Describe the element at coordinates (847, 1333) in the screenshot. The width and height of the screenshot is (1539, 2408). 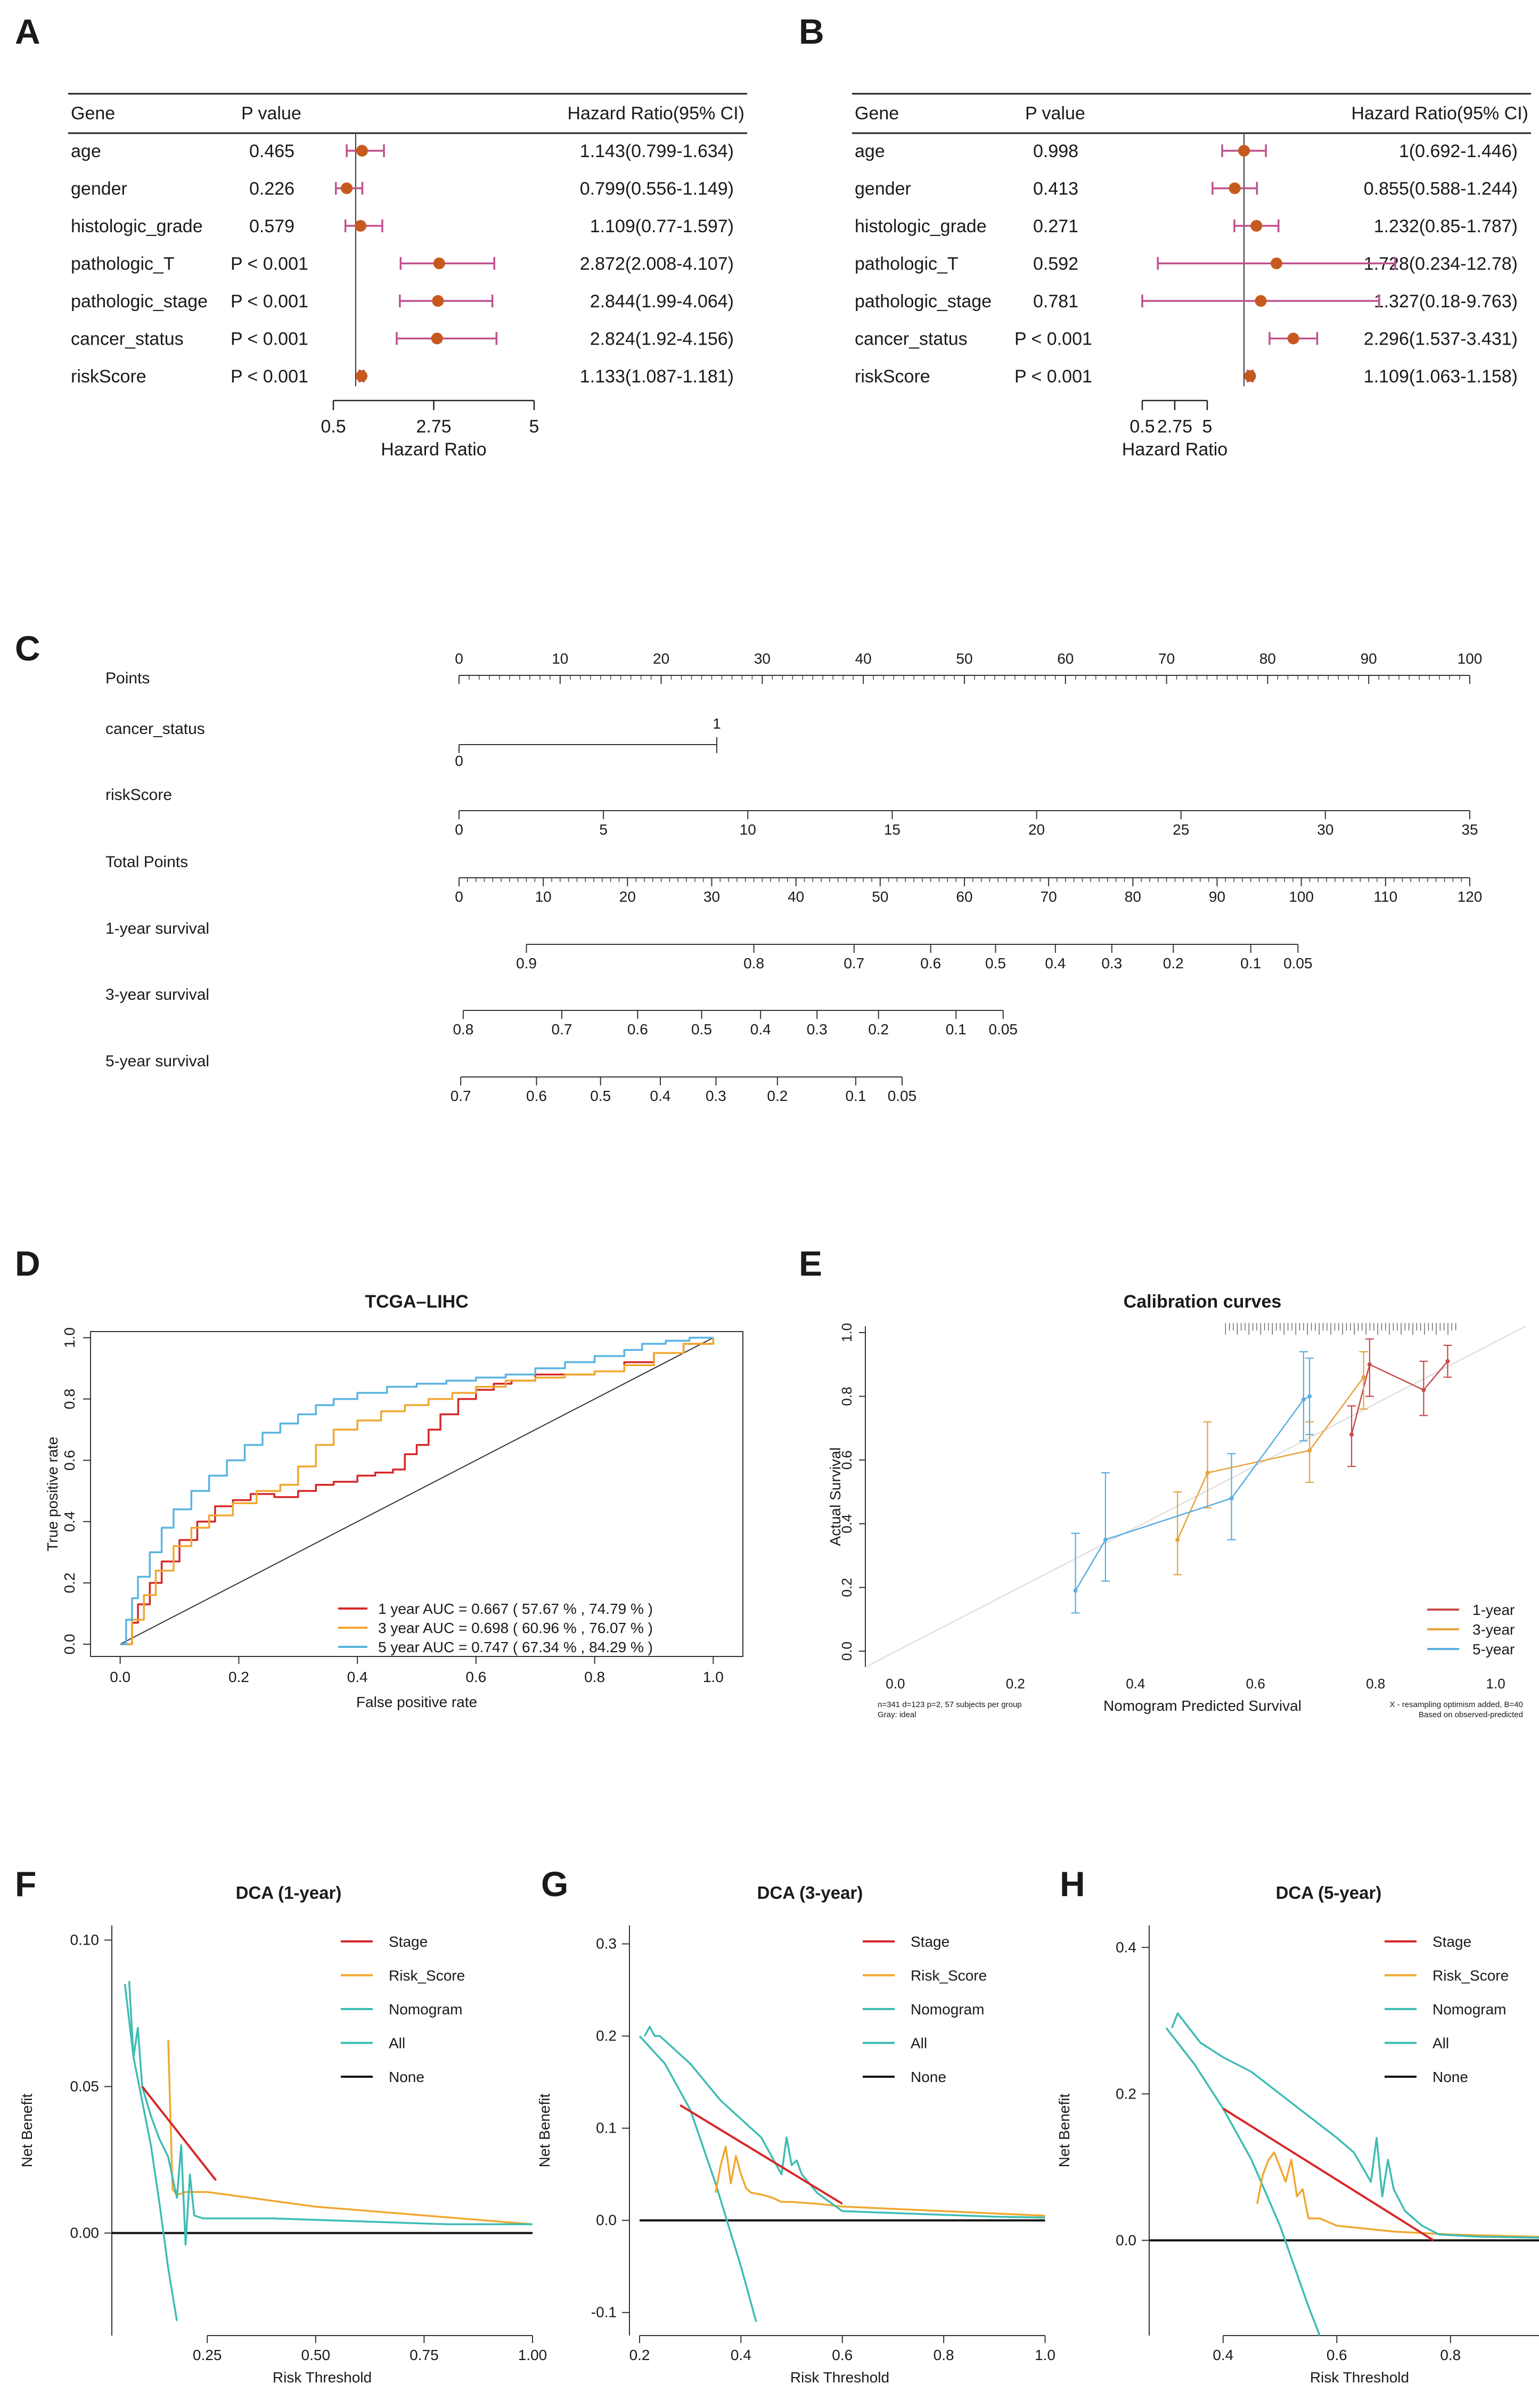
I see `calibration-y-tick-label: 1.0` at that location.